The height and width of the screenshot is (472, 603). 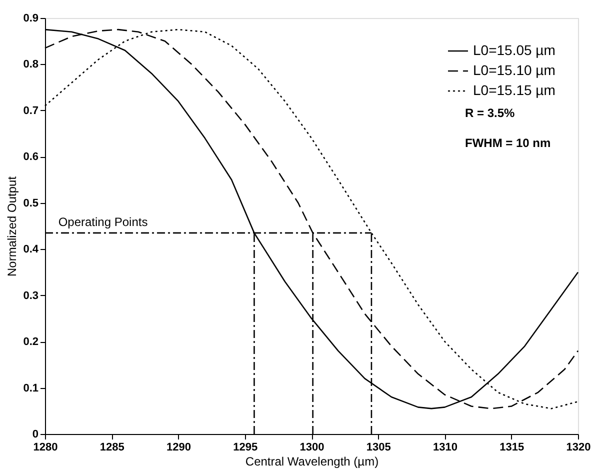 I want to click on x-tick-label: 1290, so click(x=178, y=448).